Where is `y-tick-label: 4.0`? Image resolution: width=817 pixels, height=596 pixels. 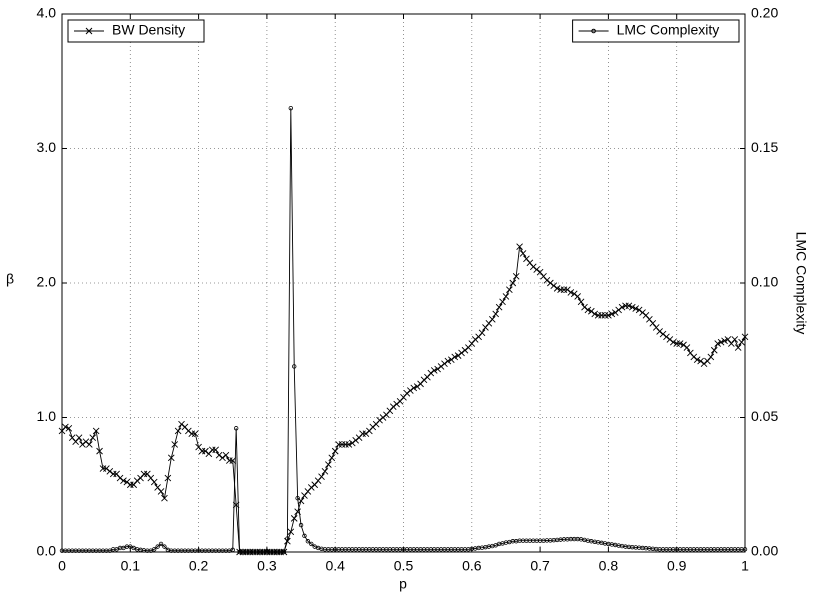 y-tick-label: 4.0 is located at coordinates (47, 13).